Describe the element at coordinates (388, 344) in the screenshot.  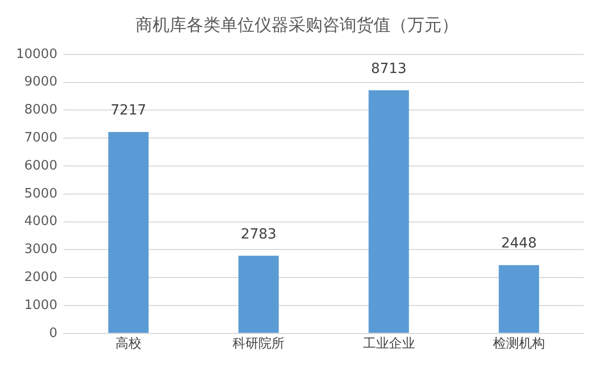
I see `x-tick-label: 工业企业` at that location.